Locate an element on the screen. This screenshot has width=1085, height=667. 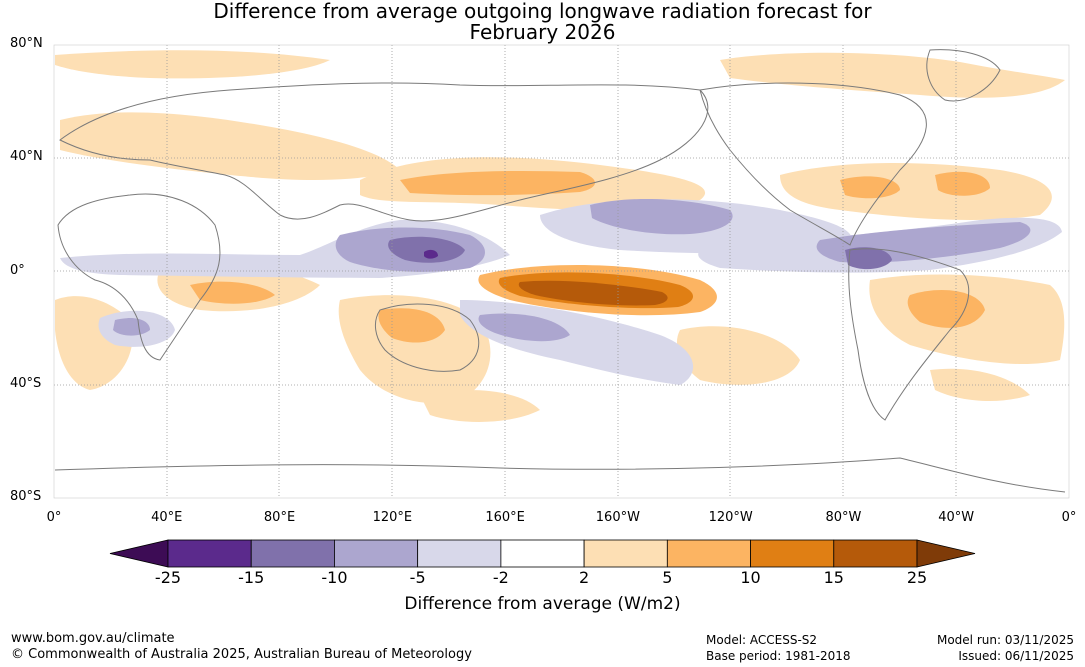
footer-model-run: Model run: 03/11/2025 is located at coordinates (1005, 640).